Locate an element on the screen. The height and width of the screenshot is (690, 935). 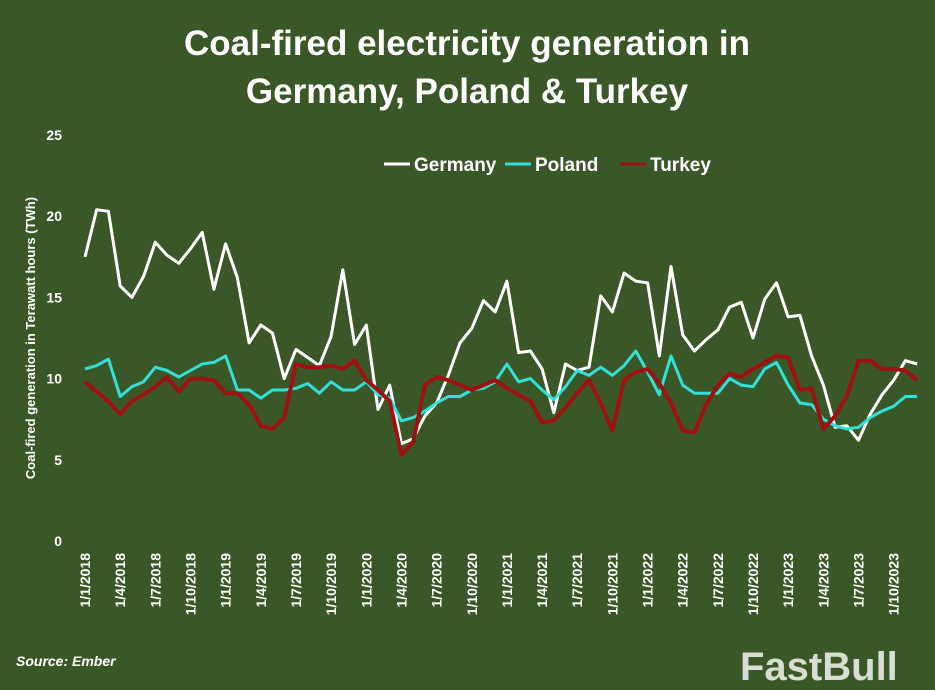
x-tick-label: 1/4/2018 is located at coordinates (120, 580).